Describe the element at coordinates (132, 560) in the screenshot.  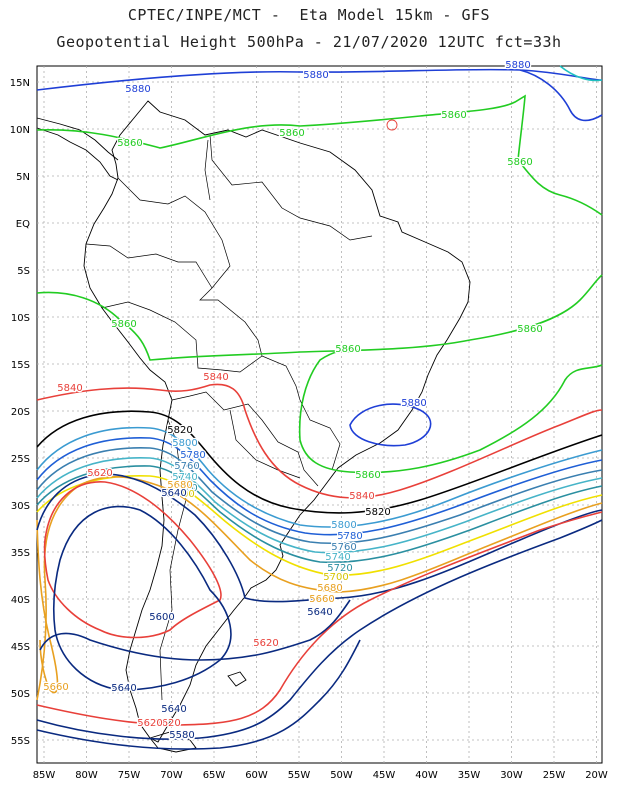
I see `contour-5620-low` at that location.